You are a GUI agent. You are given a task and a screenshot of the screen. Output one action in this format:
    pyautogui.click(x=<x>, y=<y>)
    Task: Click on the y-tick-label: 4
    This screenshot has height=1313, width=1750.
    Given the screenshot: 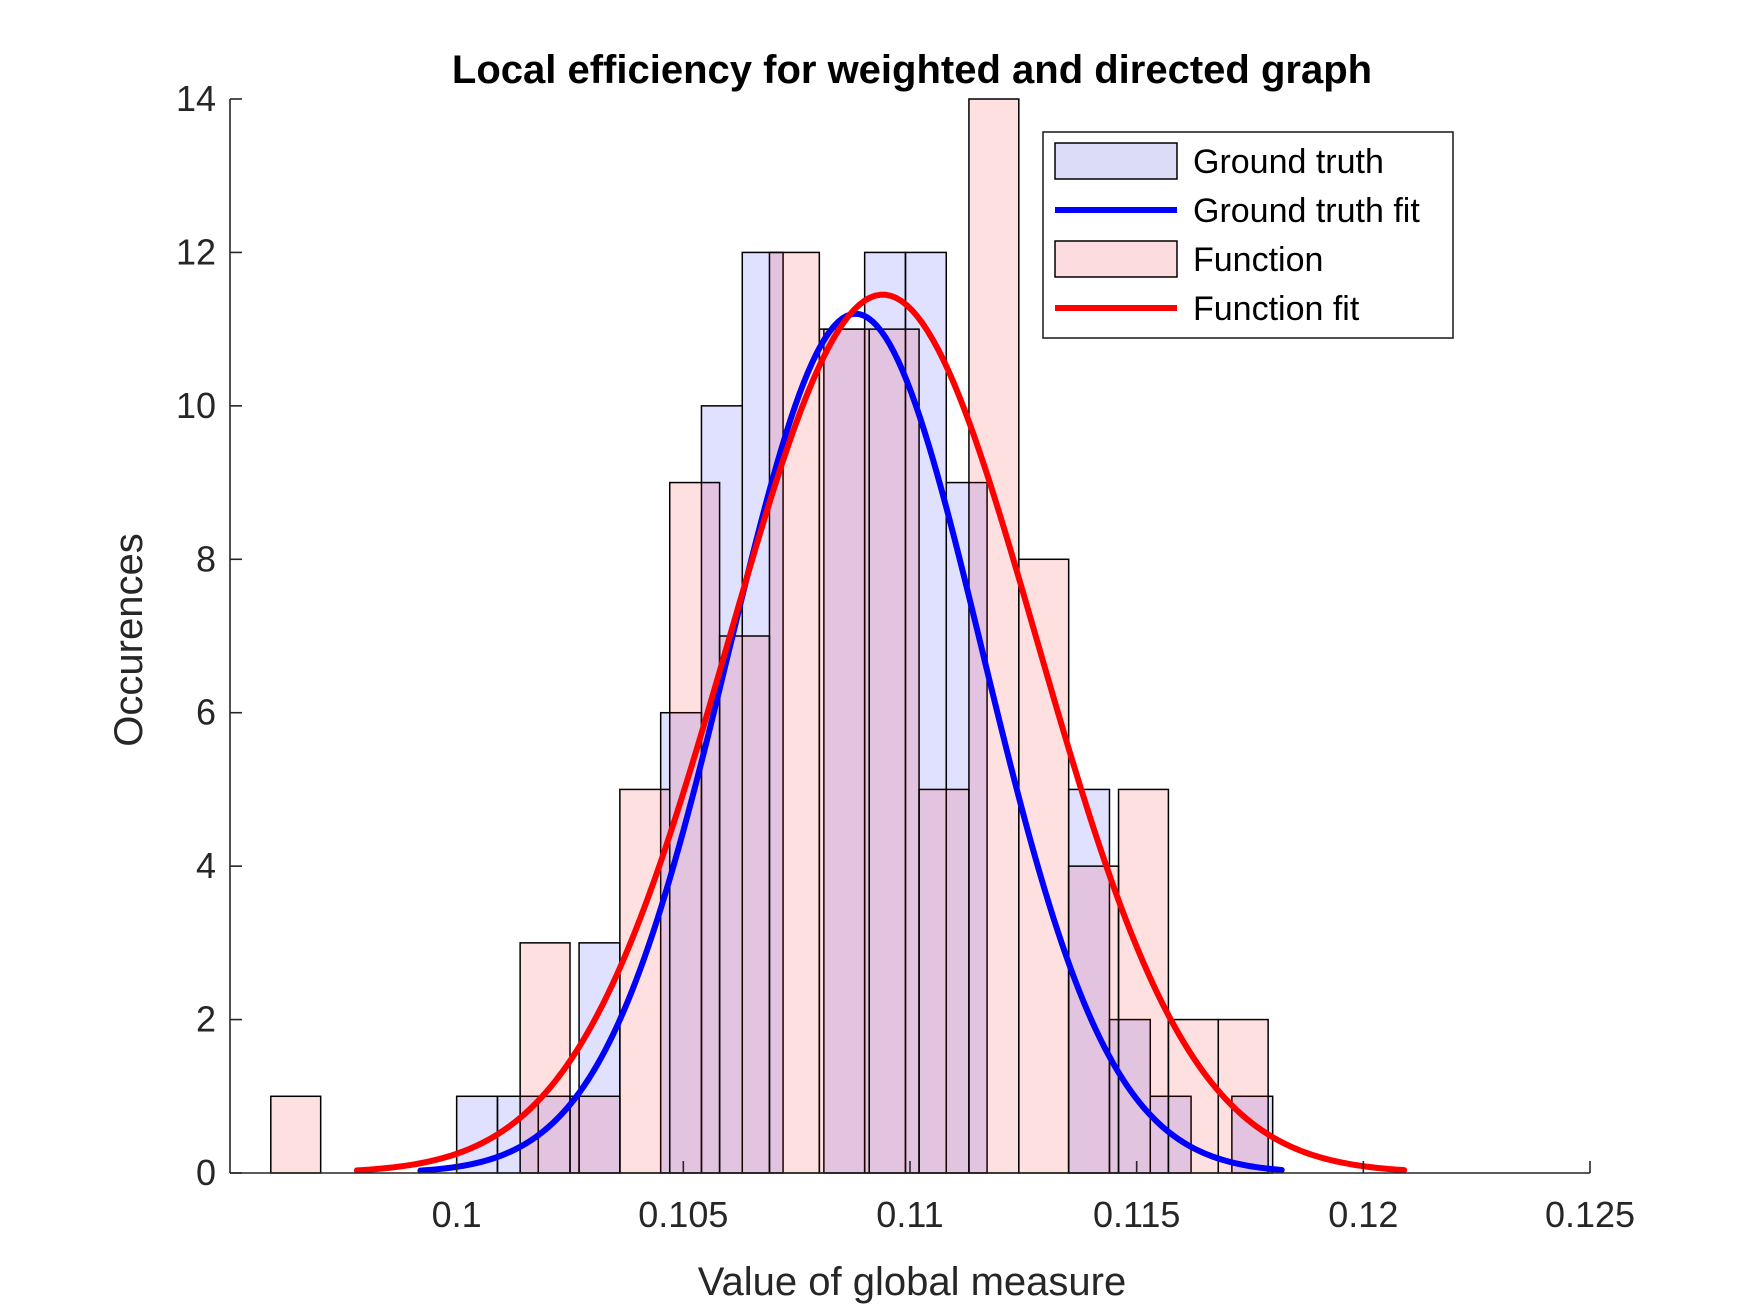 What is the action you would take?
    pyautogui.click(x=206, y=865)
    